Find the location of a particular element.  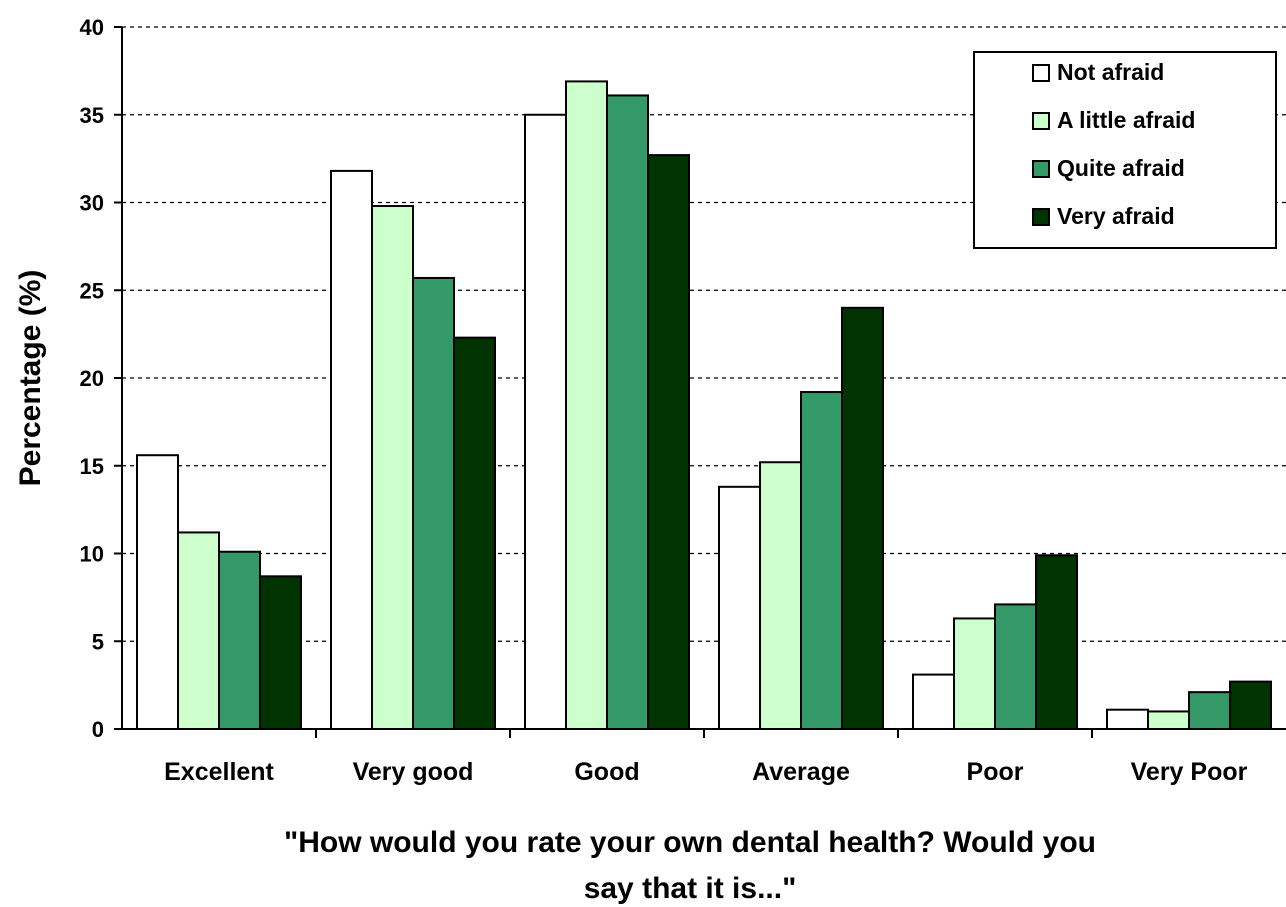

x-category-label: Excellent is located at coordinates (219, 772).